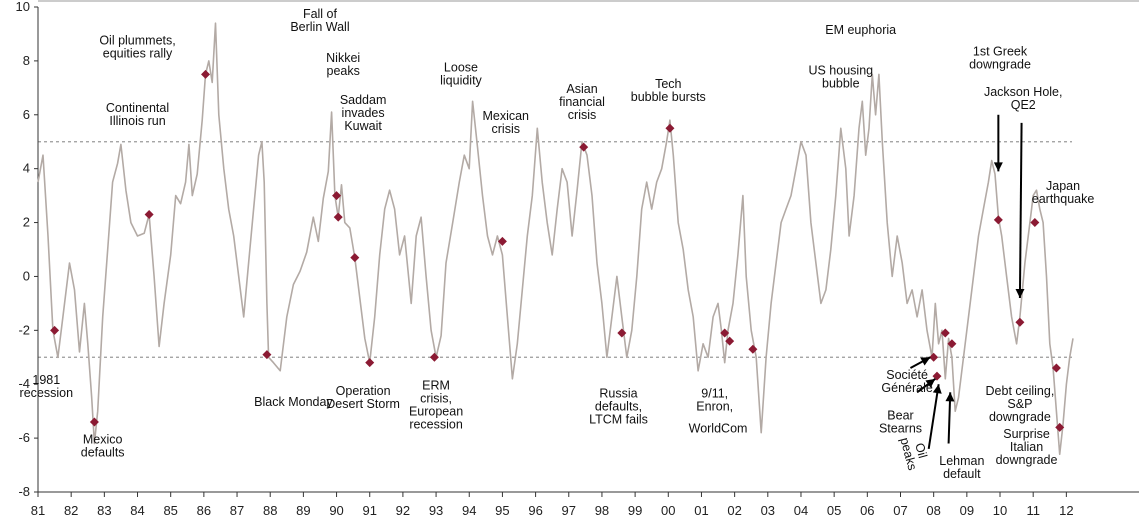 The image size is (1139, 525). Describe the element at coordinates (1023, 92) in the screenshot. I see `annotation-line: Jackson Hole,` at that location.